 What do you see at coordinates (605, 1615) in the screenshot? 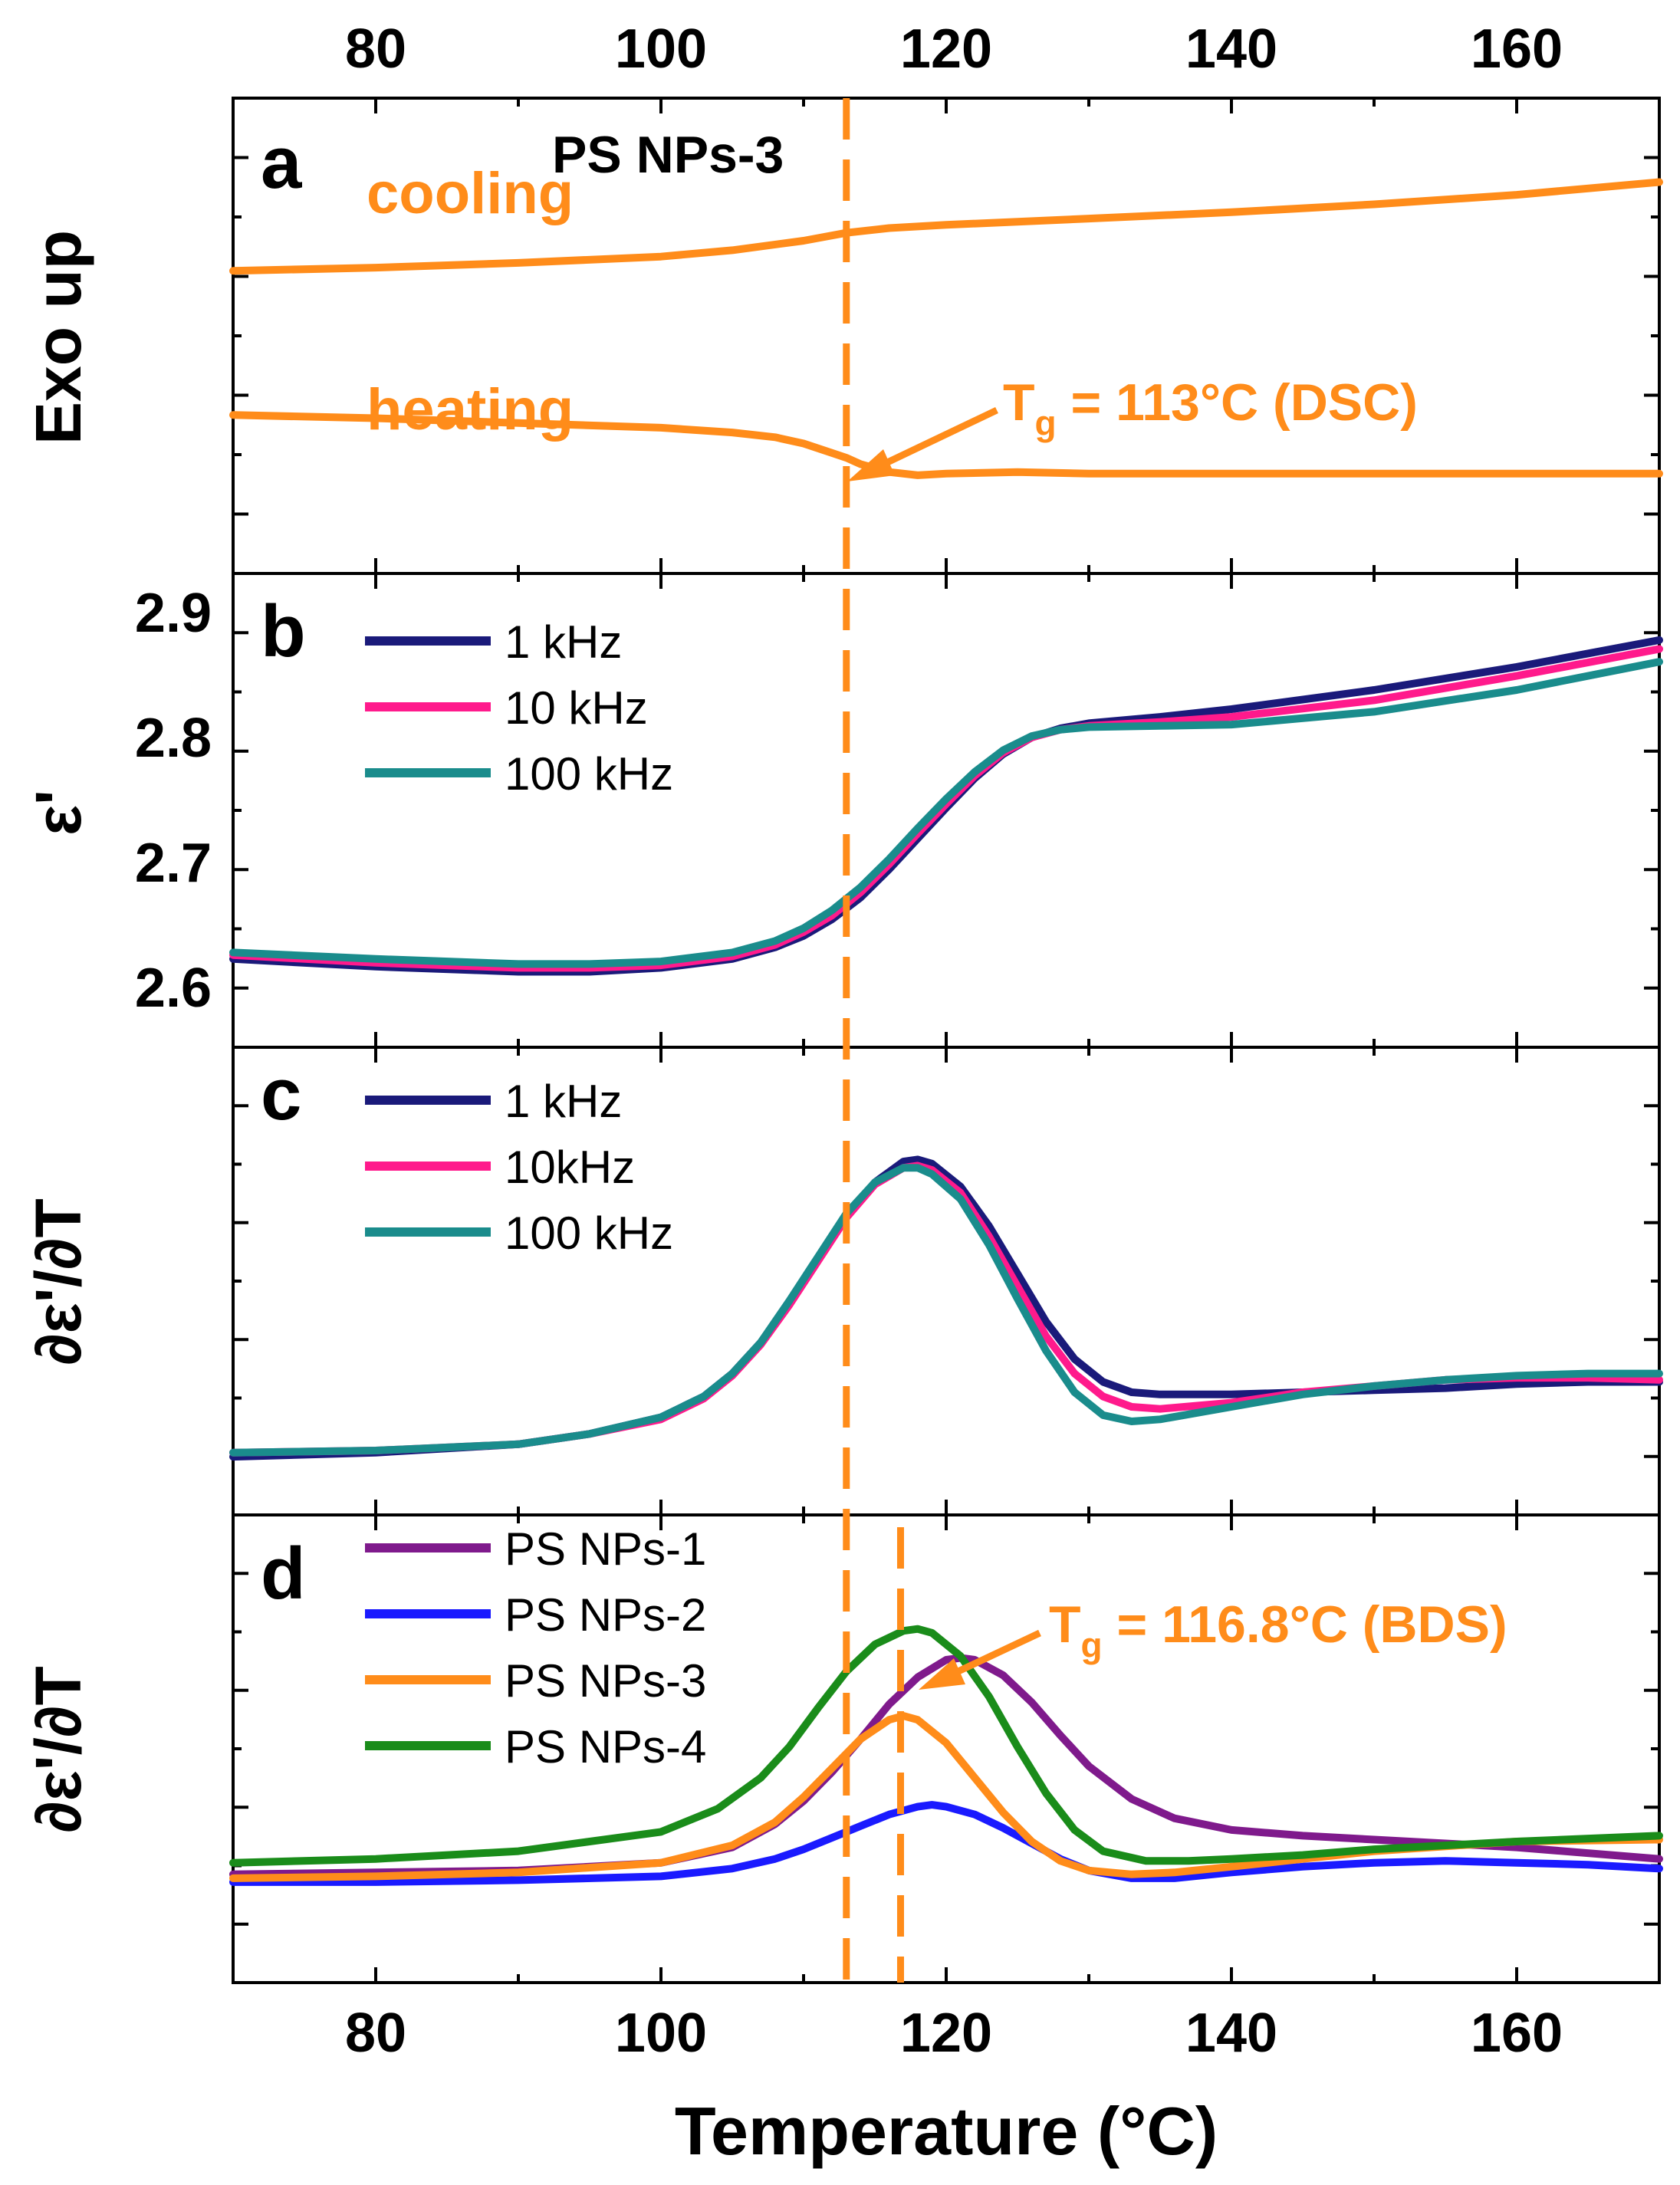
I see `legend-label: PS NPs-2` at bounding box center [605, 1615].